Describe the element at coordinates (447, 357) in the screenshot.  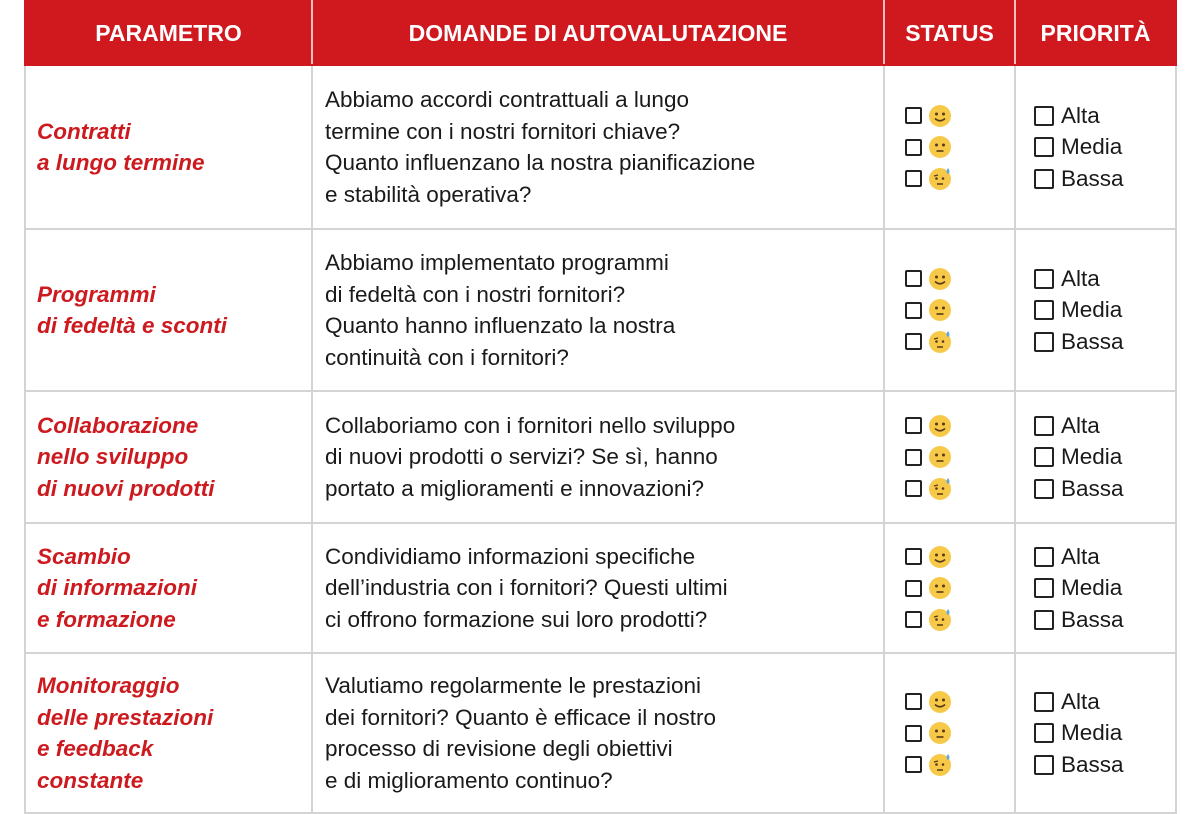
I see `question-line: continuità con i fornitori?` at that location.